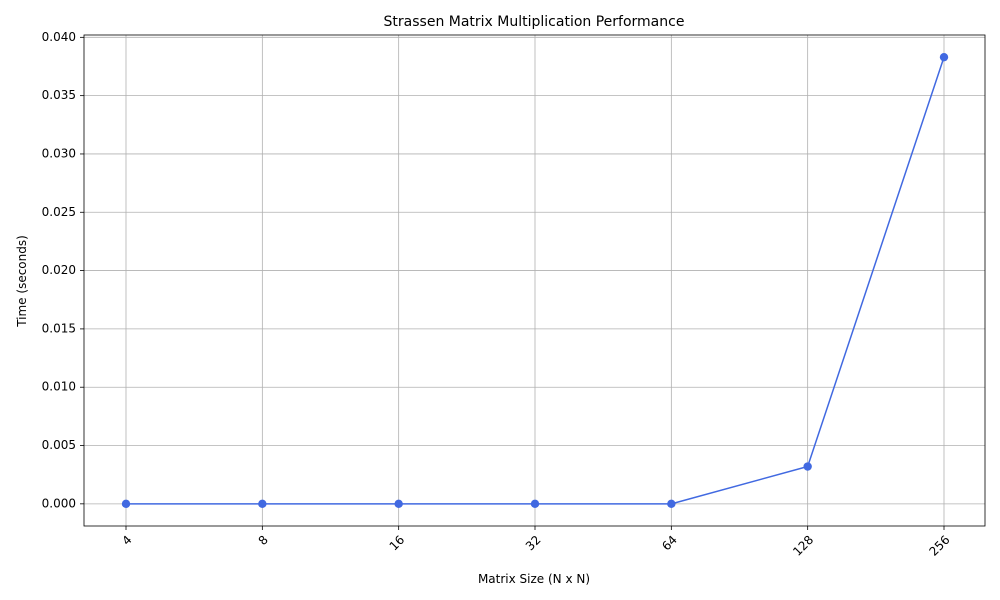 This screenshot has width=1000, height=600. I want to click on y-tick-label: 0.035, so click(59, 95).